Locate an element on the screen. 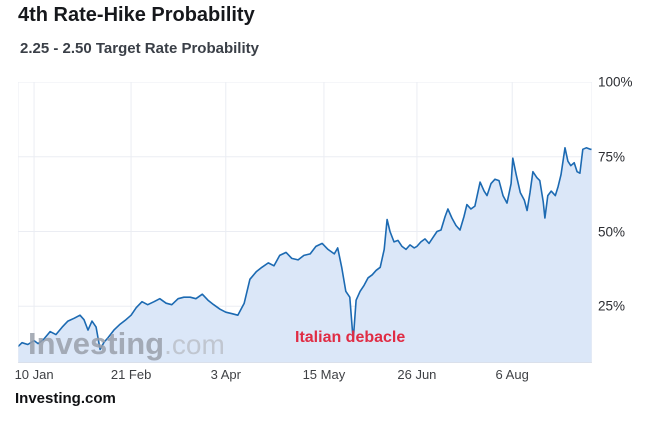 The image size is (659, 430). y-tick-label: 100% is located at coordinates (615, 82).